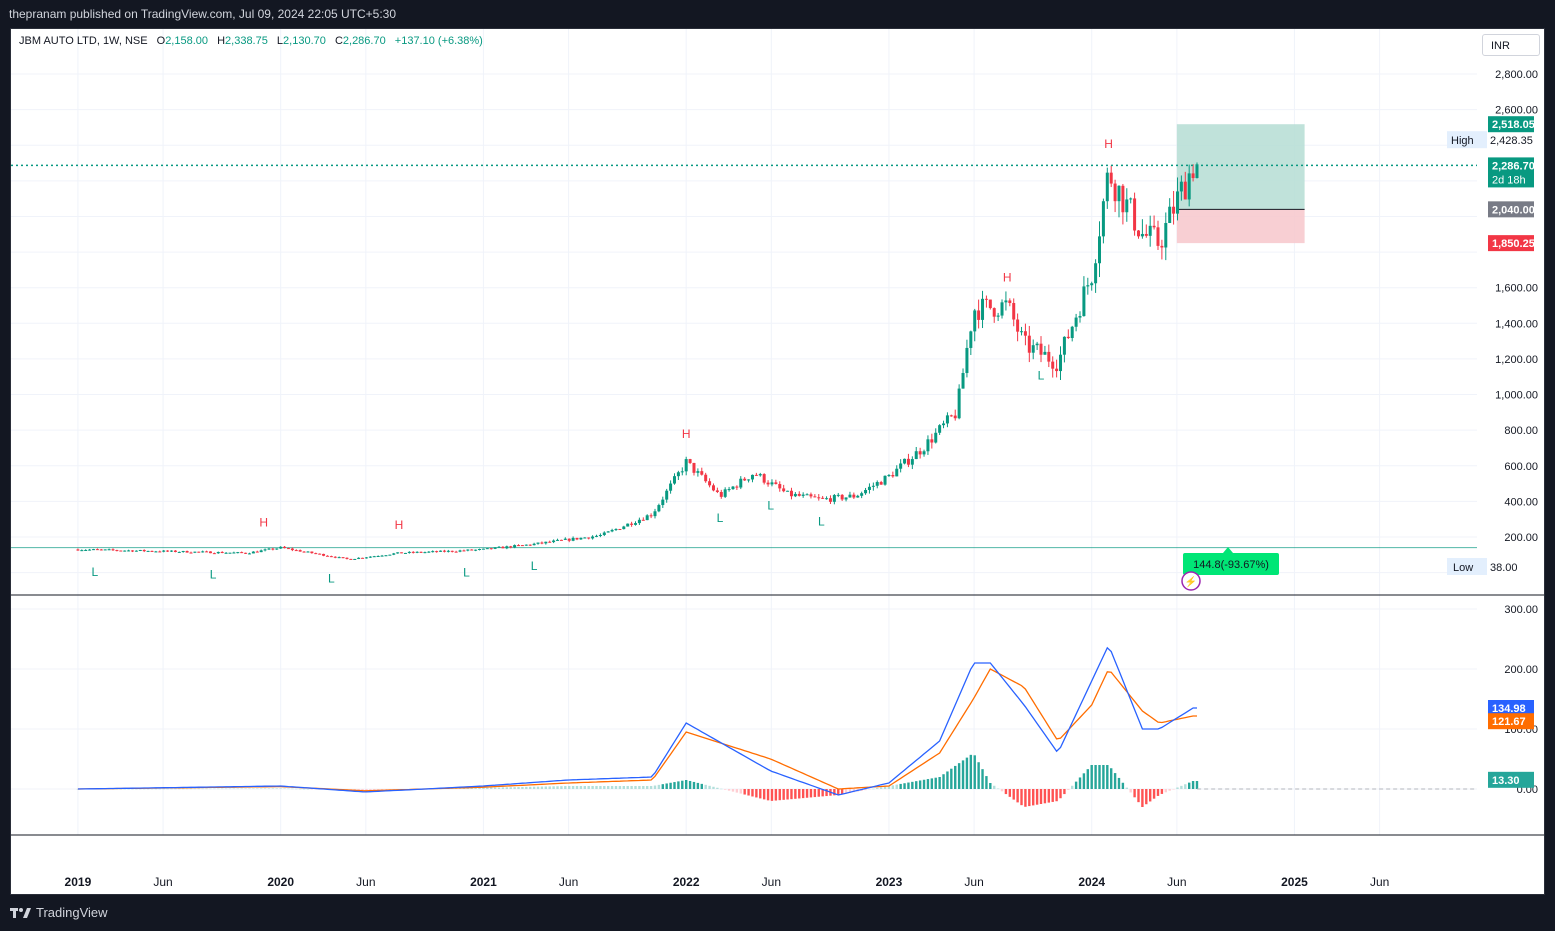 Image resolution: width=1555 pixels, height=931 pixels. What do you see at coordinates (280, 41) in the screenshot?
I see `low-label: L` at bounding box center [280, 41].